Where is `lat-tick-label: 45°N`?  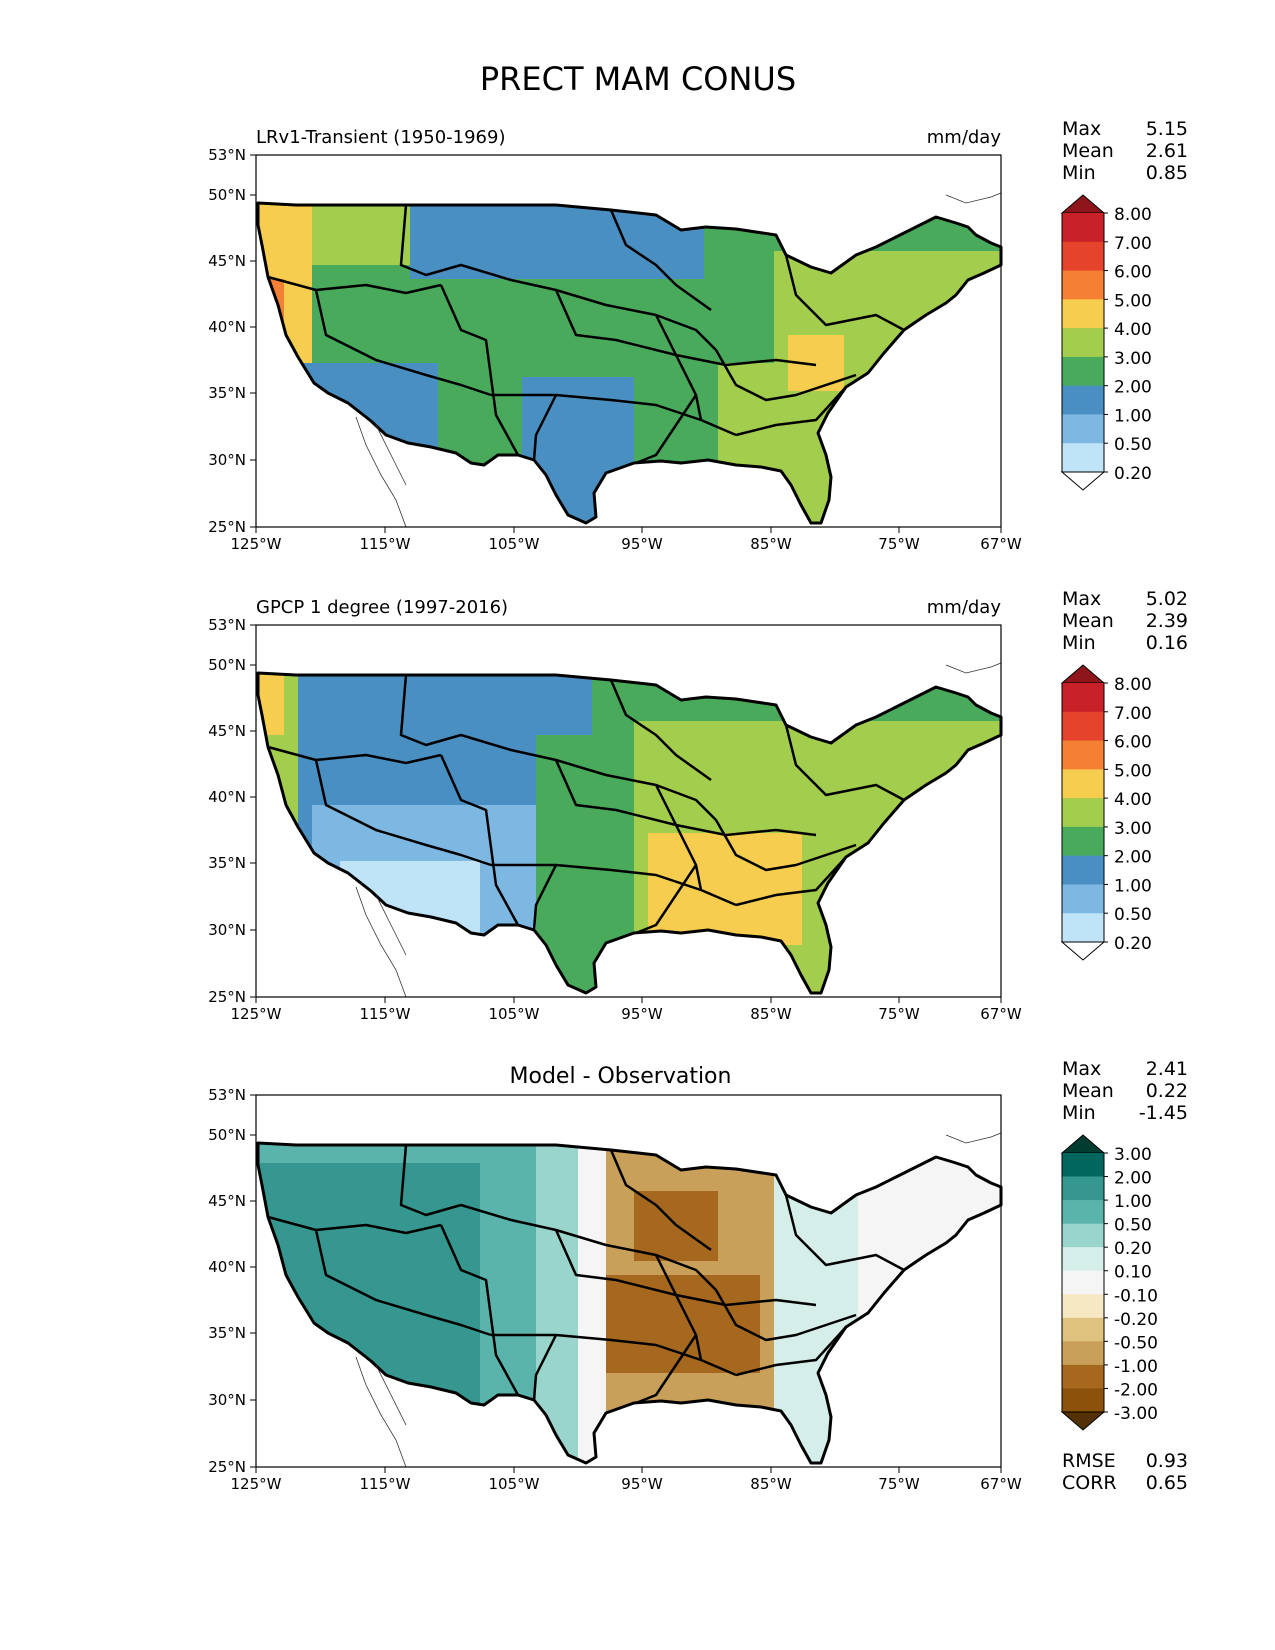 lat-tick-label: 45°N is located at coordinates (227, 261).